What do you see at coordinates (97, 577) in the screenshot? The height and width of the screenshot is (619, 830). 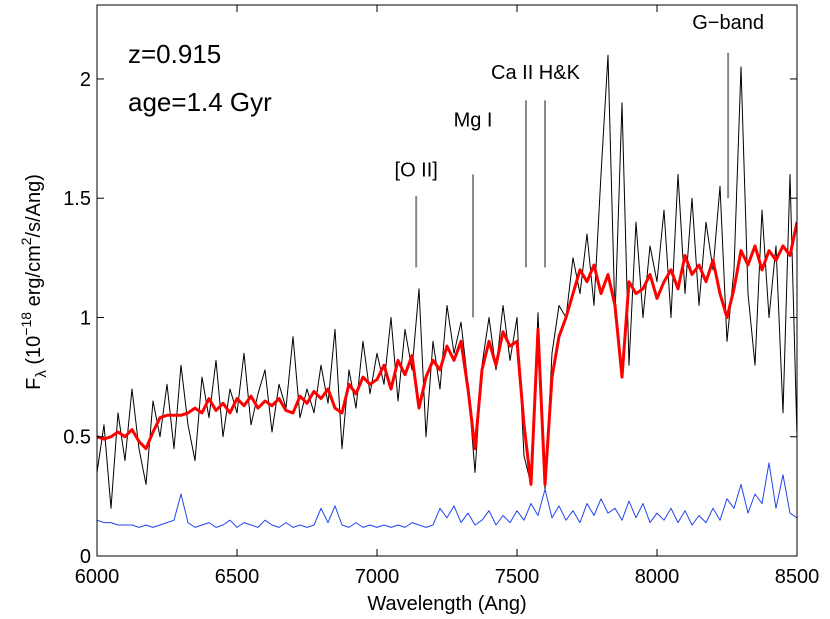 I see `x-tick-label: 6000` at bounding box center [97, 577].